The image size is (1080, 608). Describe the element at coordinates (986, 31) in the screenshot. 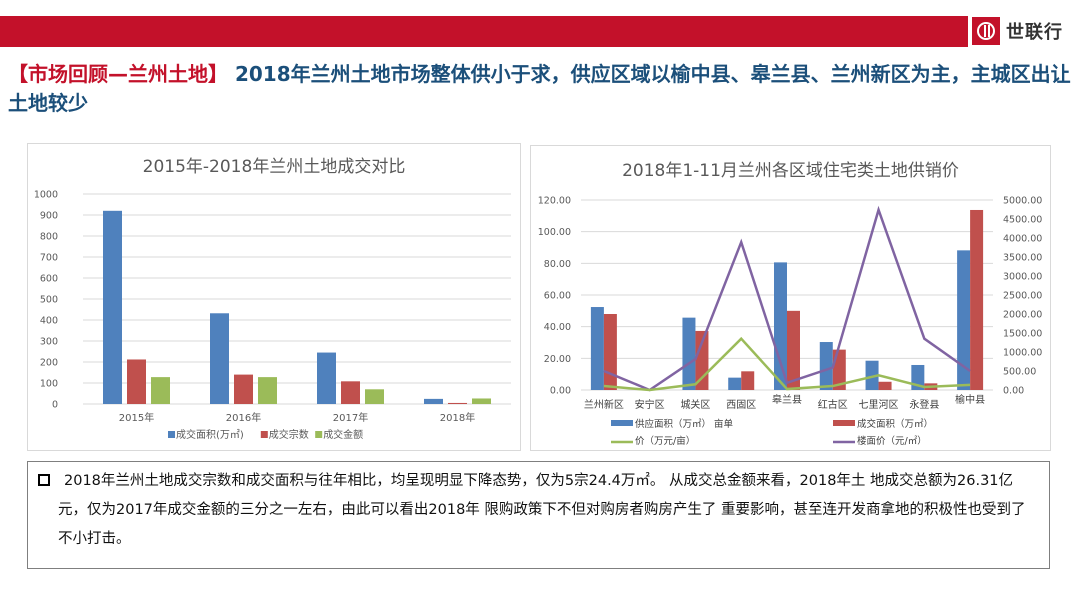

I see `shilianhang-logo-icon` at that location.